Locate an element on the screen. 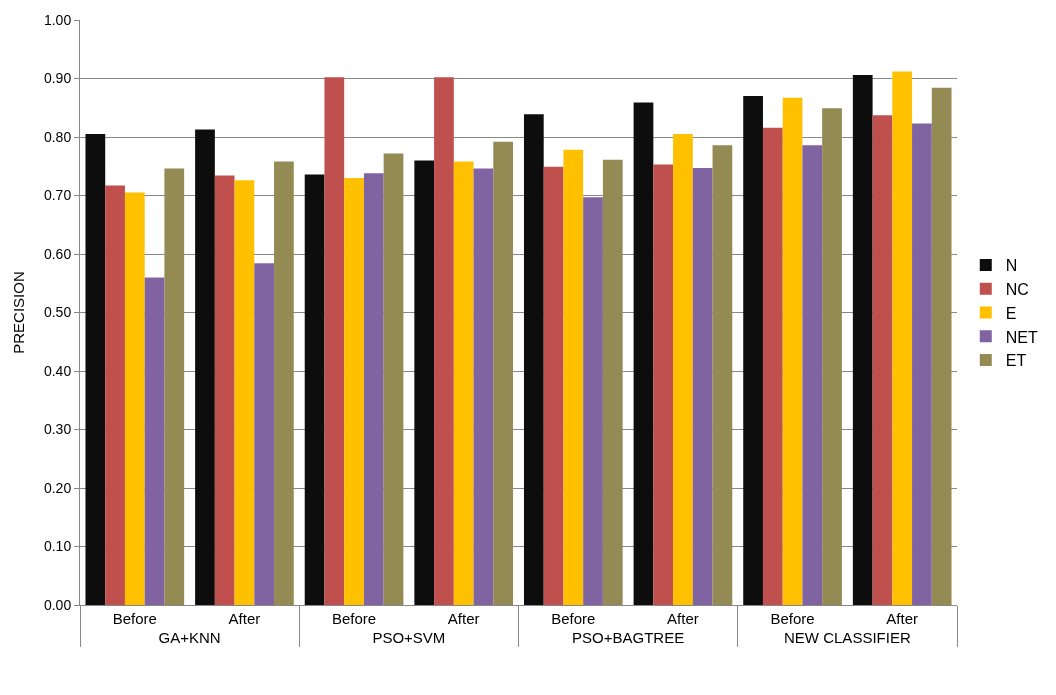 The width and height of the screenshot is (1056, 695). y-tick-label: 0.70 is located at coordinates (57, 195).